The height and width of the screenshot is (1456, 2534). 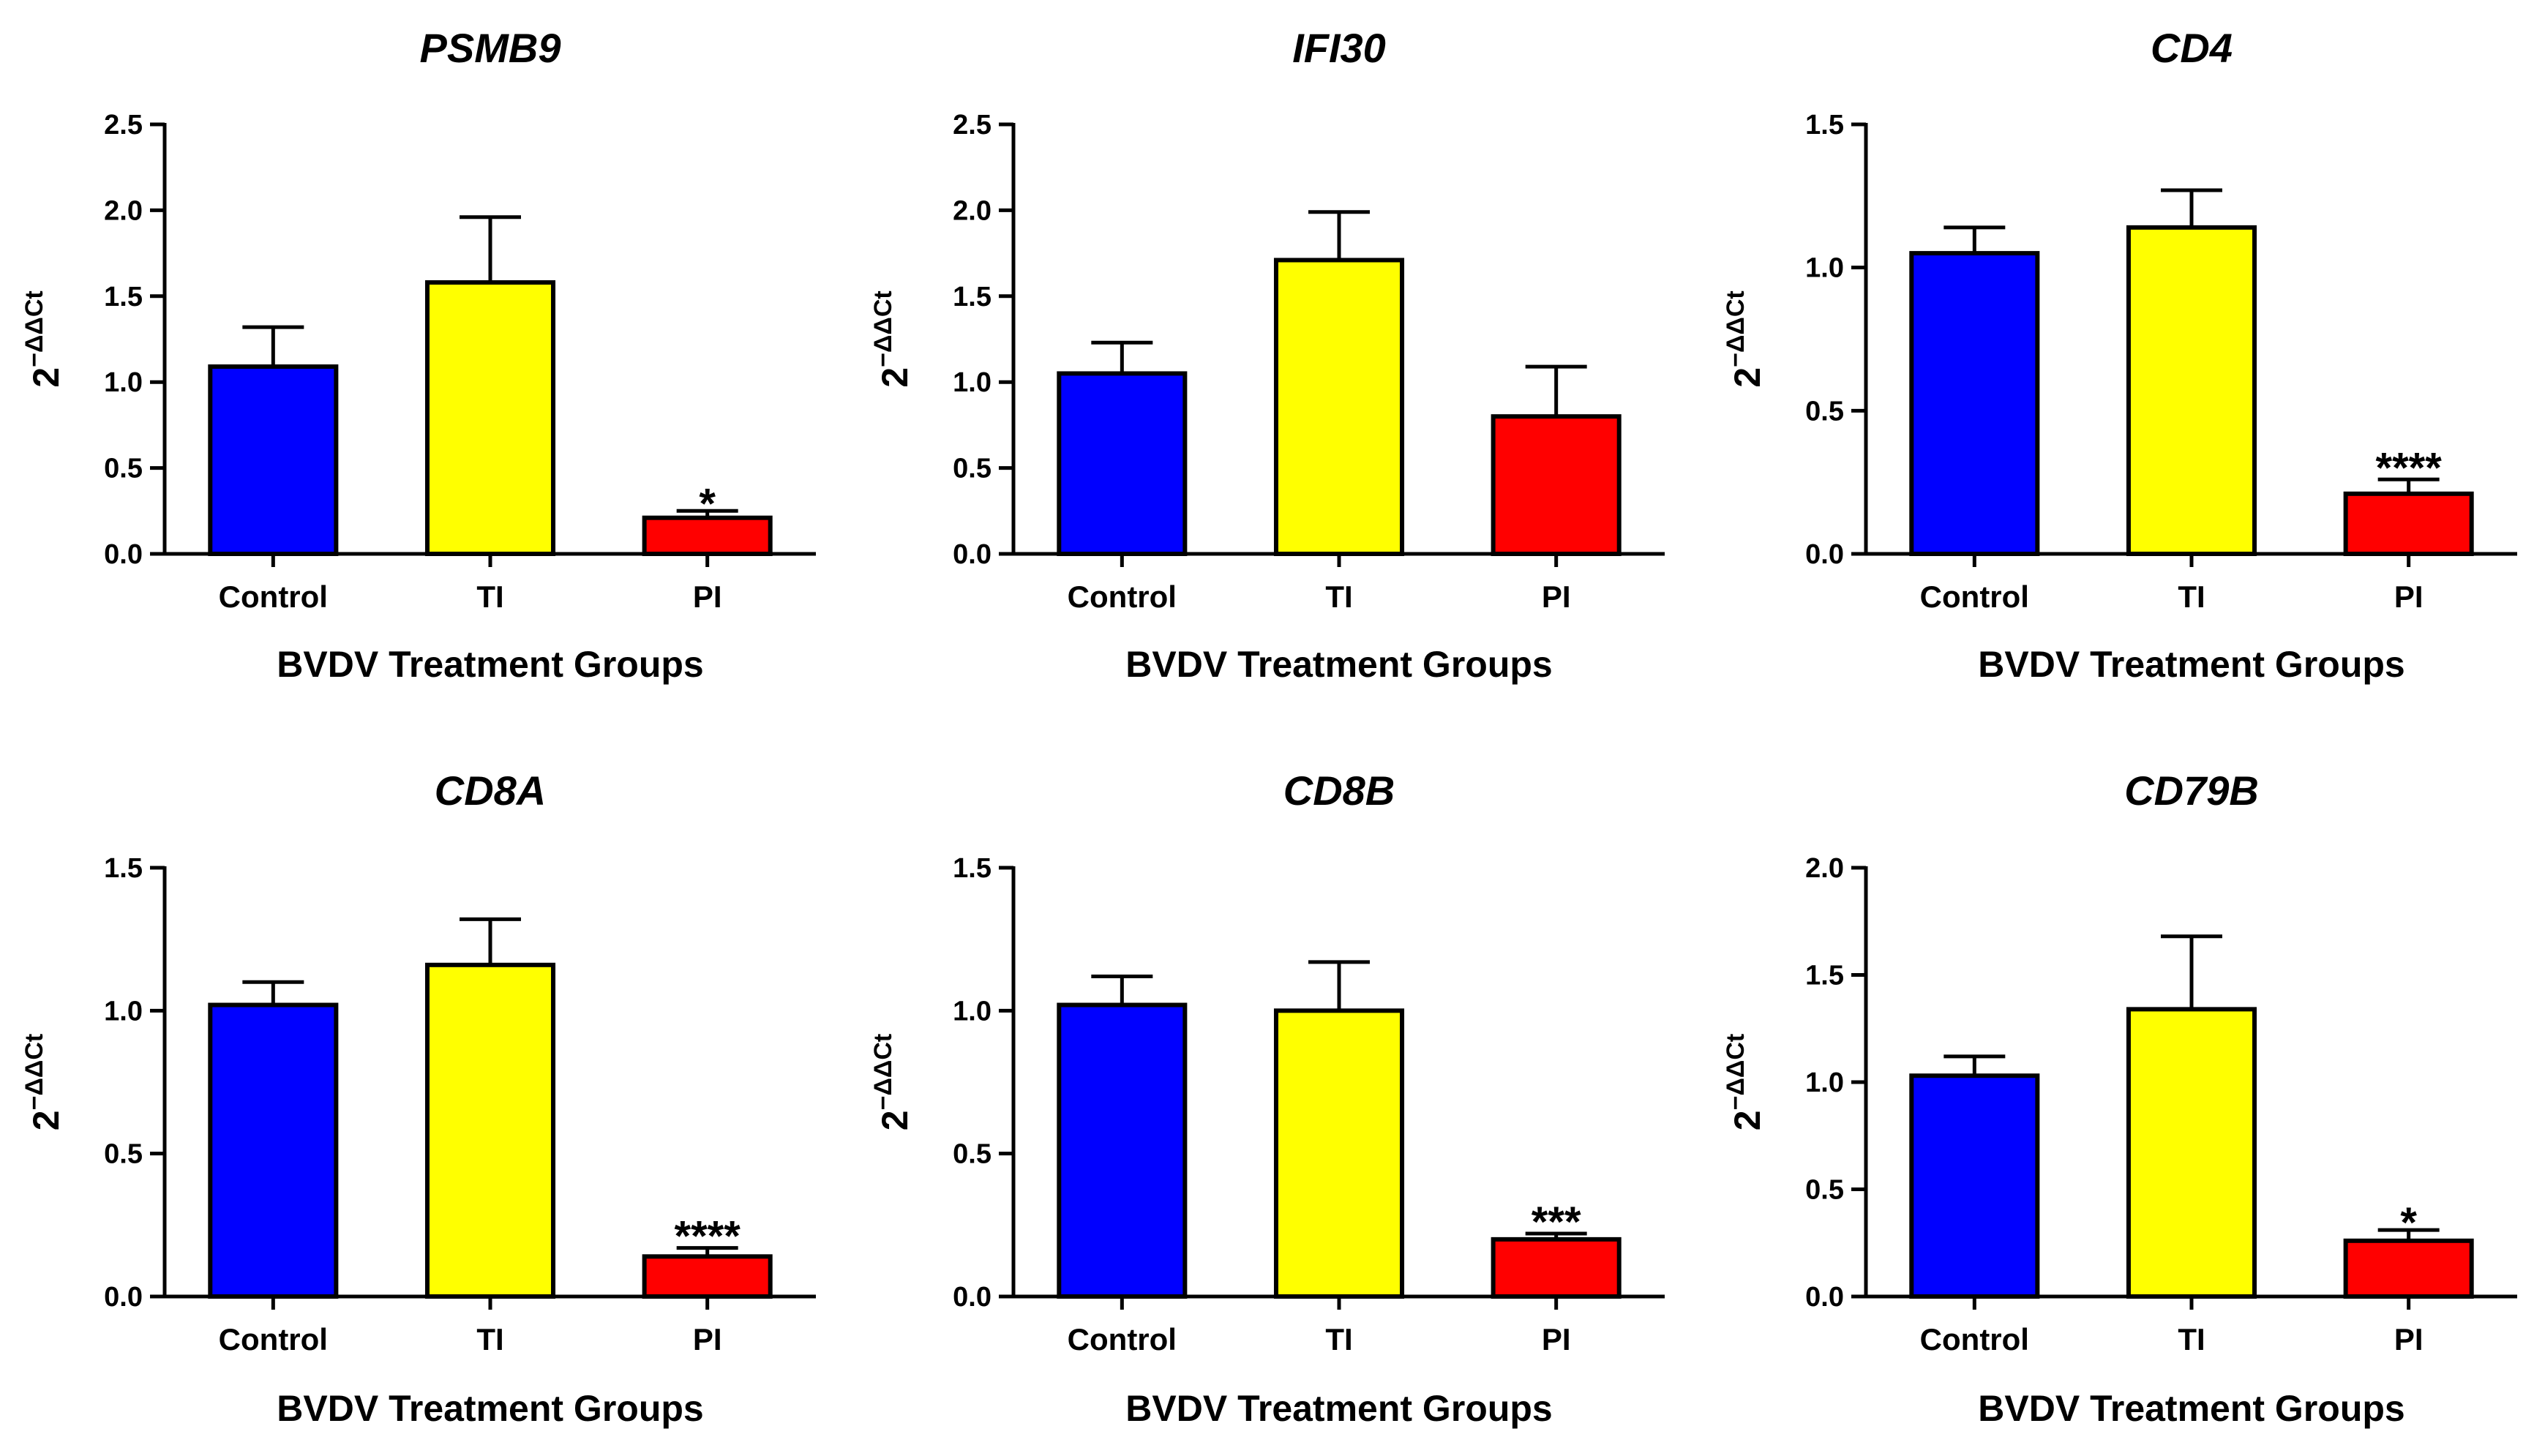 What do you see at coordinates (1557, 1222) in the screenshot?
I see `significance-marker: ***` at bounding box center [1557, 1222].